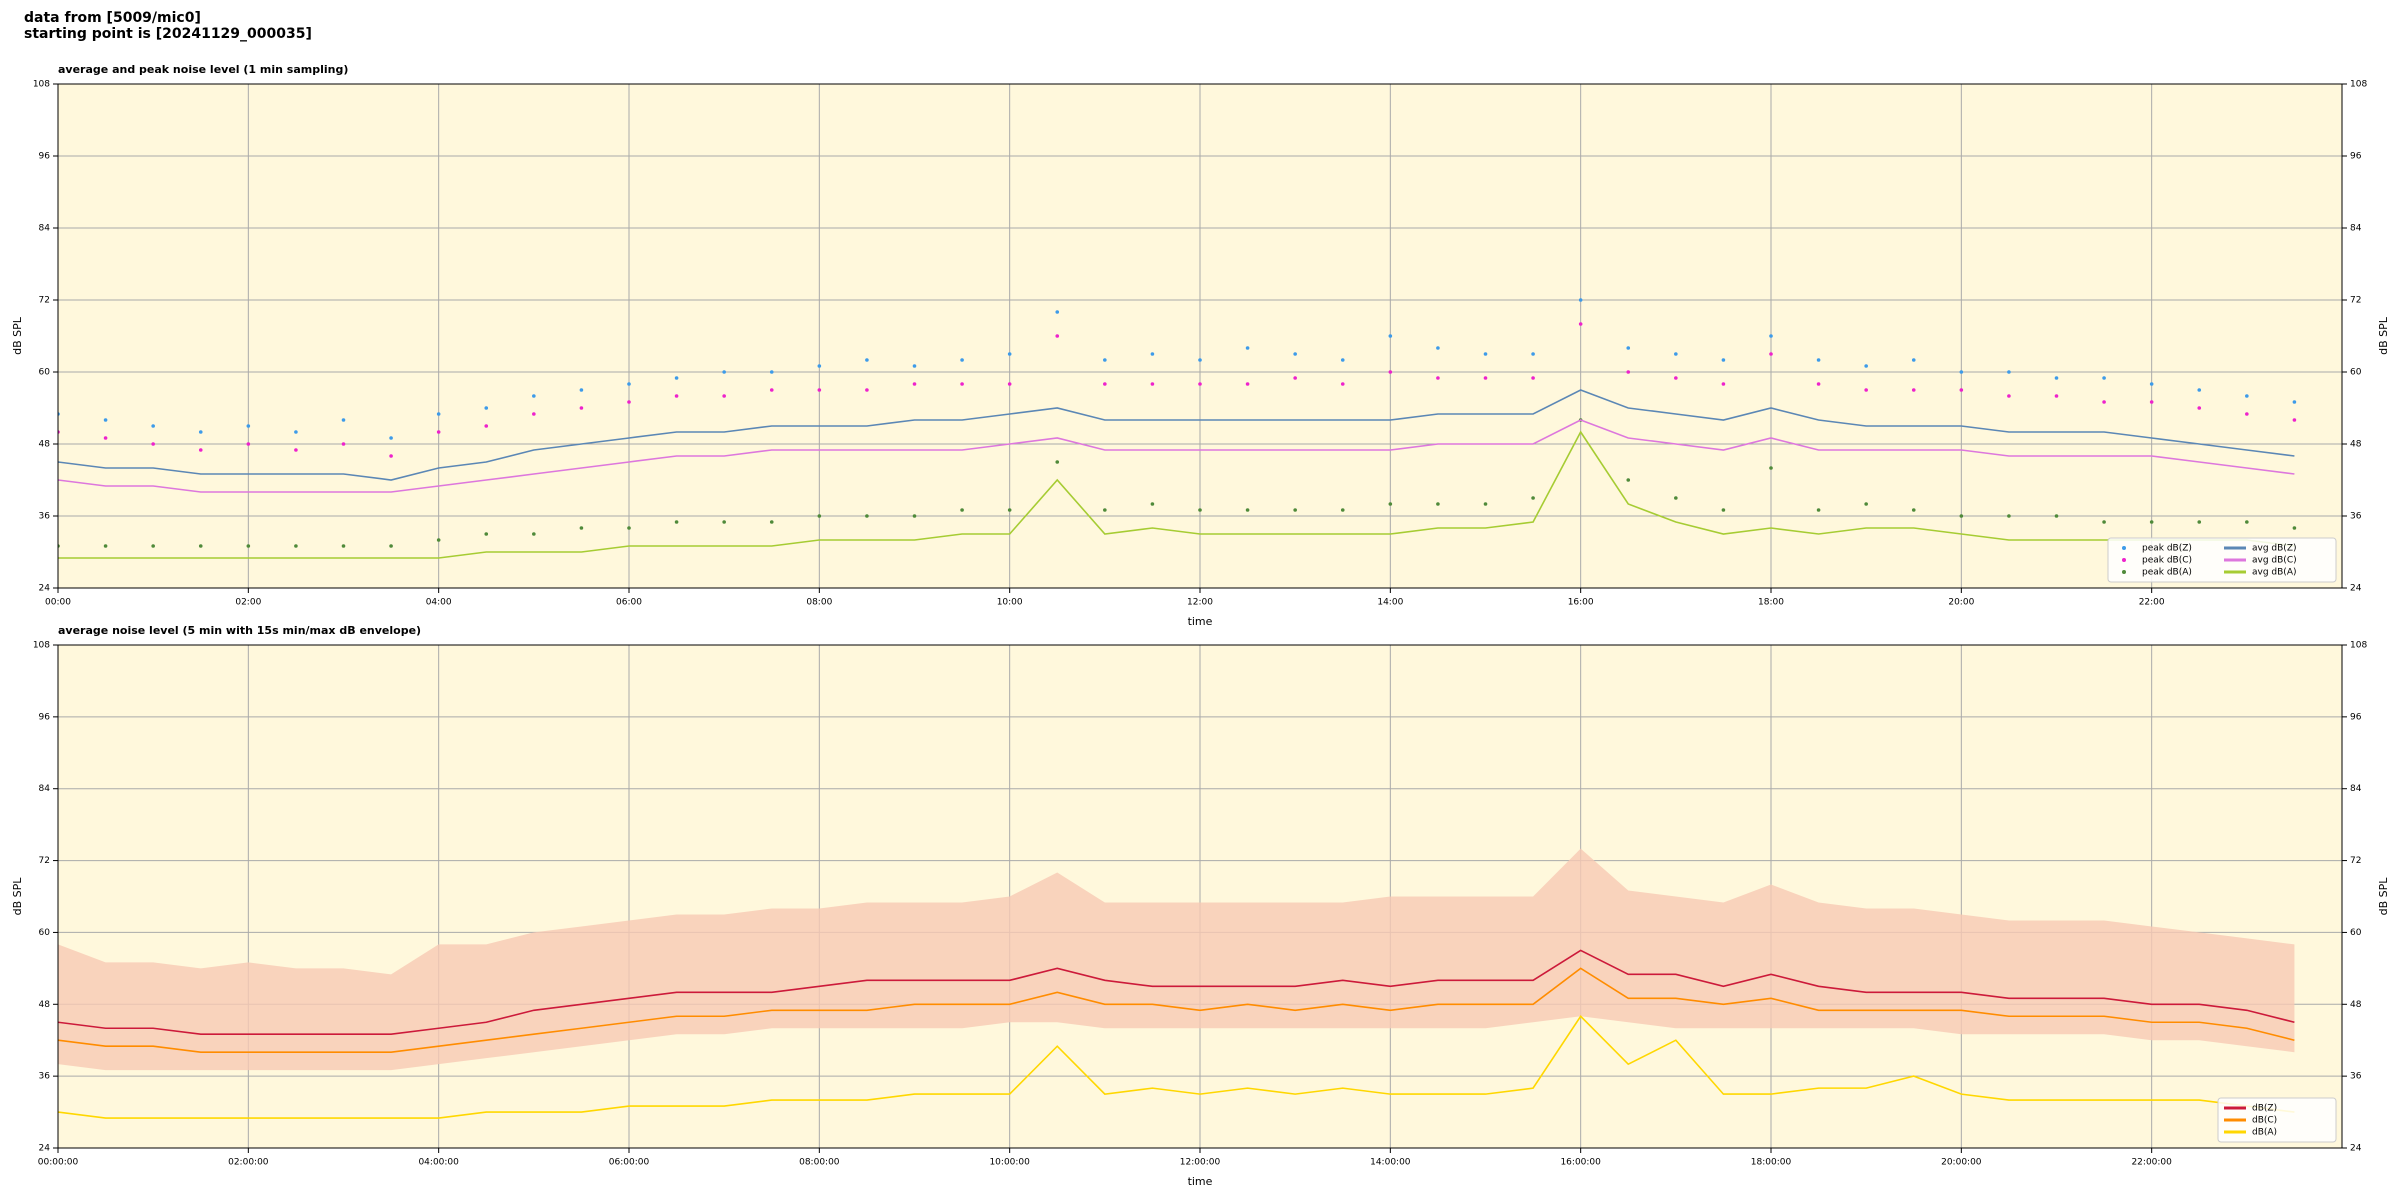 This screenshot has height=1204, width=2400. What do you see at coordinates (2274, 549) in the screenshot?
I see `legend-label: avg dB(Z)` at bounding box center [2274, 549].